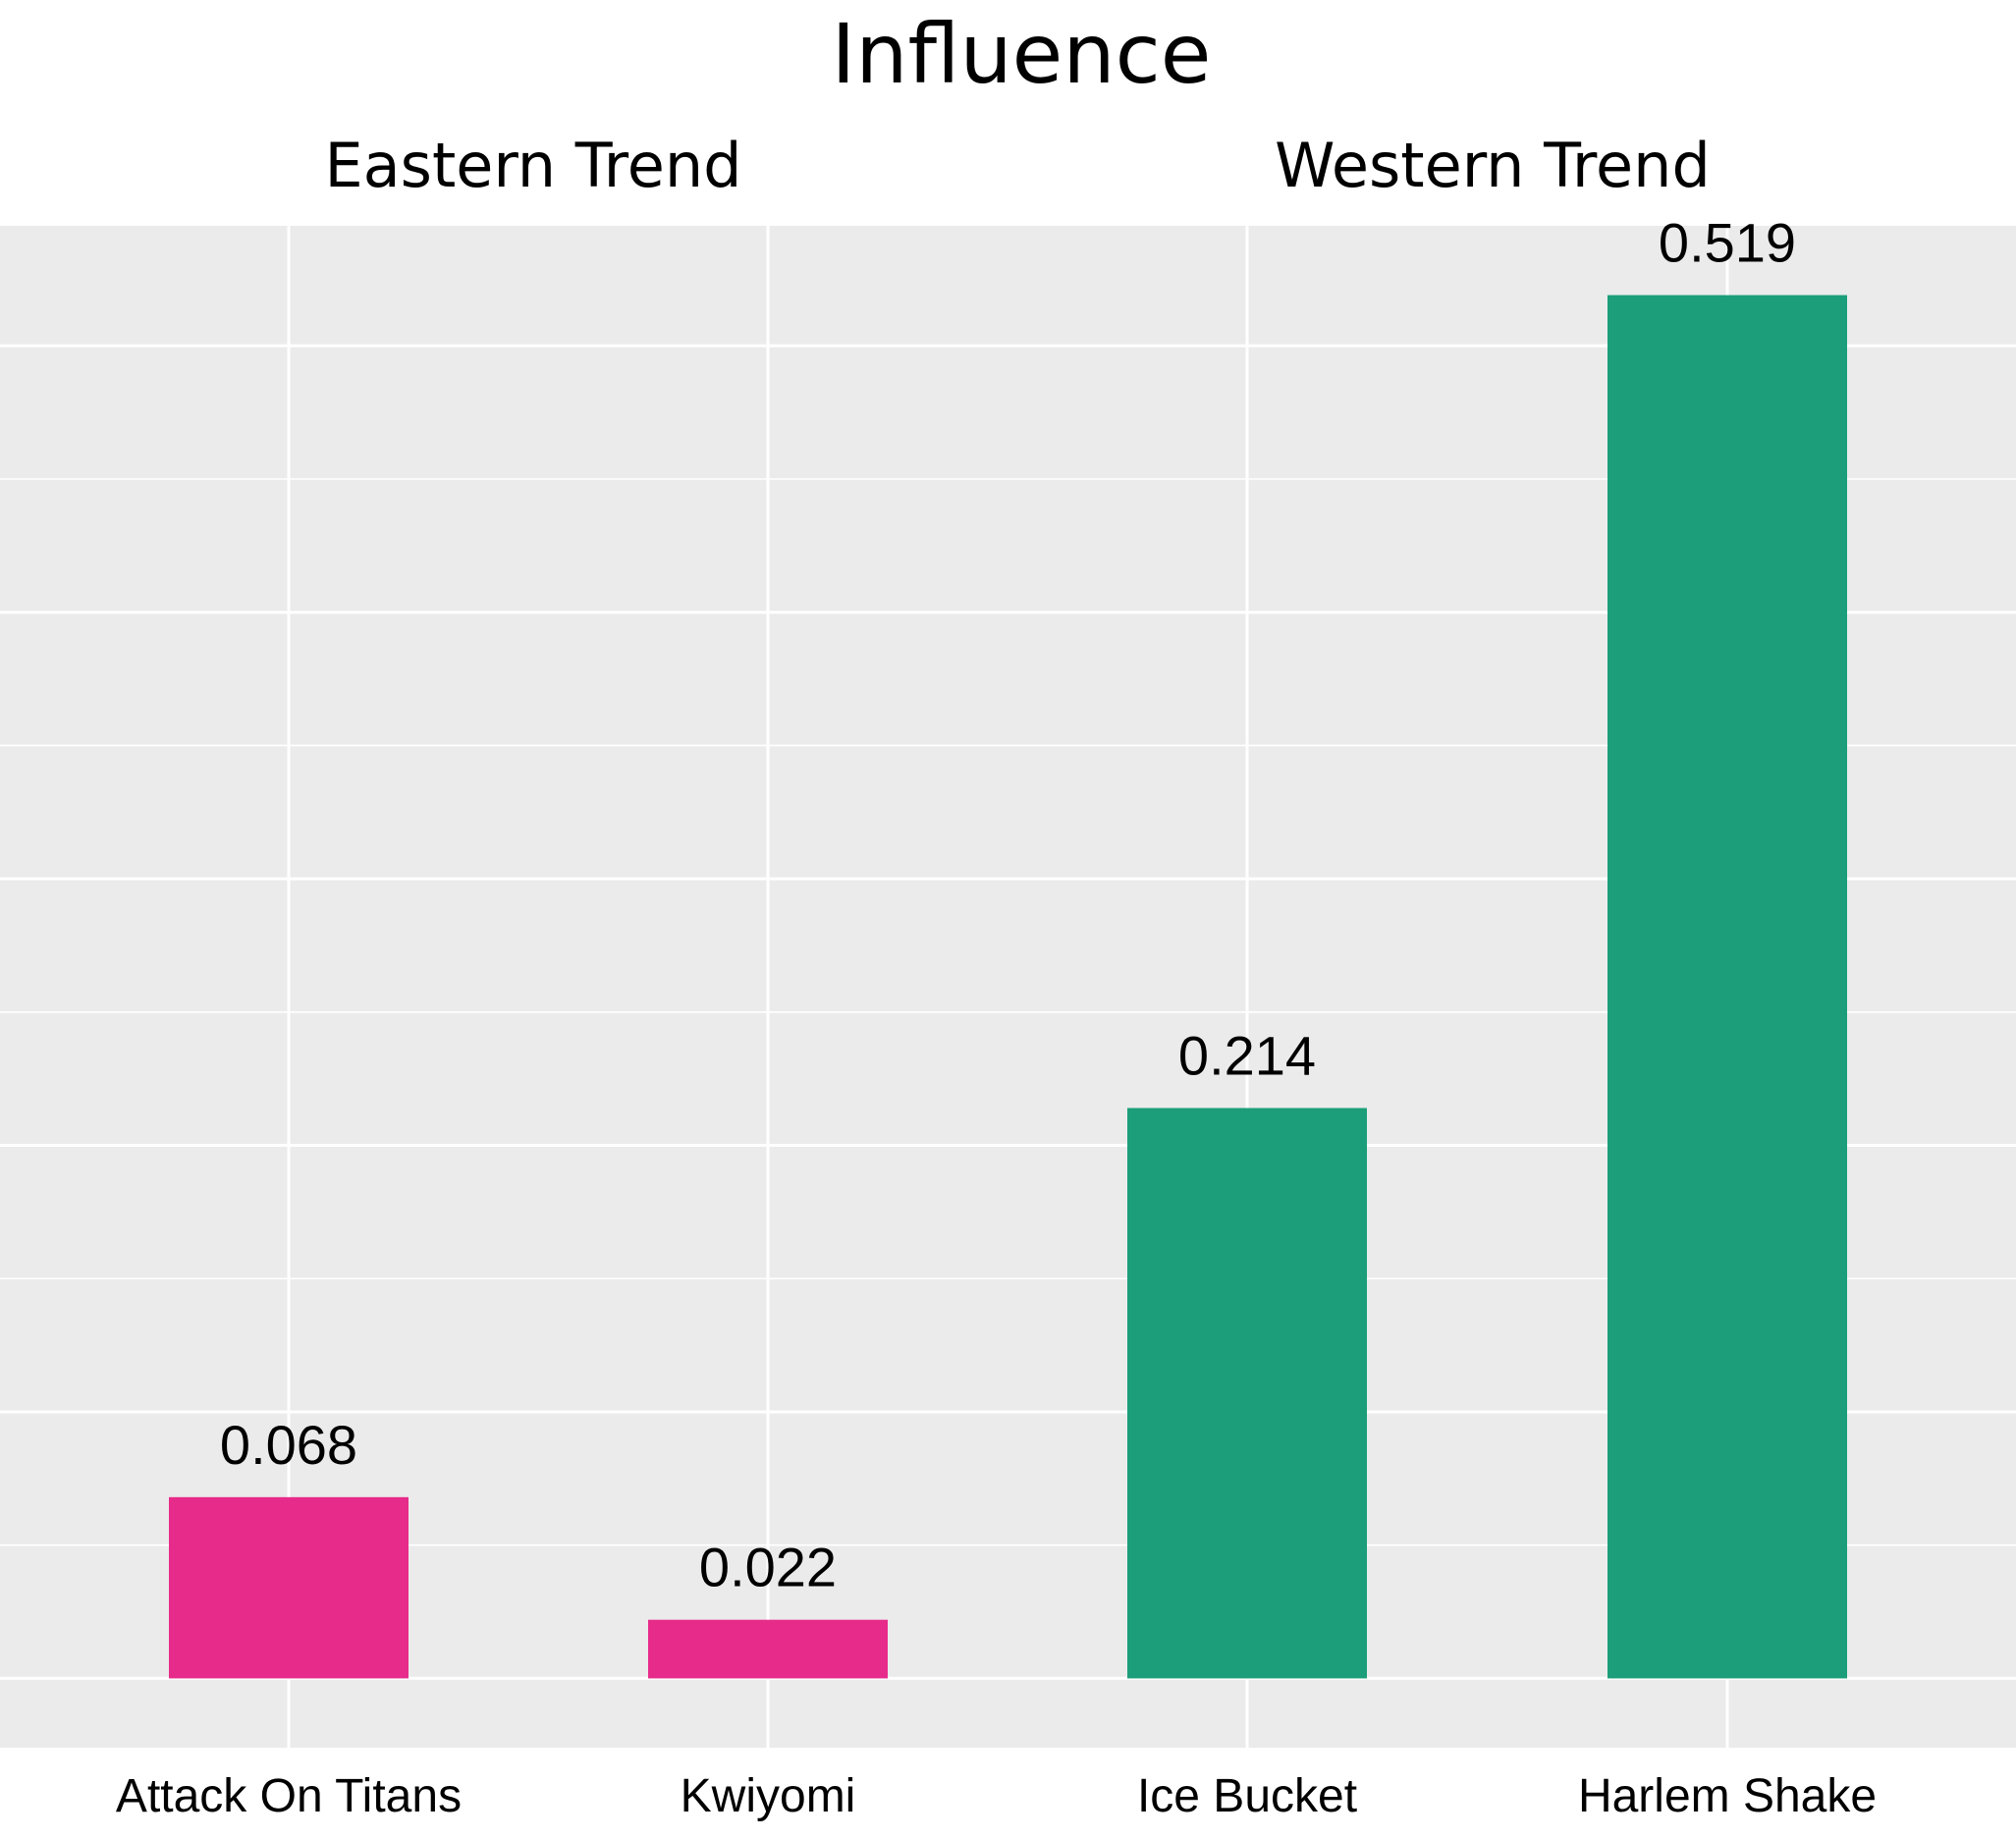 The image size is (2016, 1839). Describe the element at coordinates (532, 165) in the screenshot. I see `group-label-eastern: Eastern Trend` at that location.